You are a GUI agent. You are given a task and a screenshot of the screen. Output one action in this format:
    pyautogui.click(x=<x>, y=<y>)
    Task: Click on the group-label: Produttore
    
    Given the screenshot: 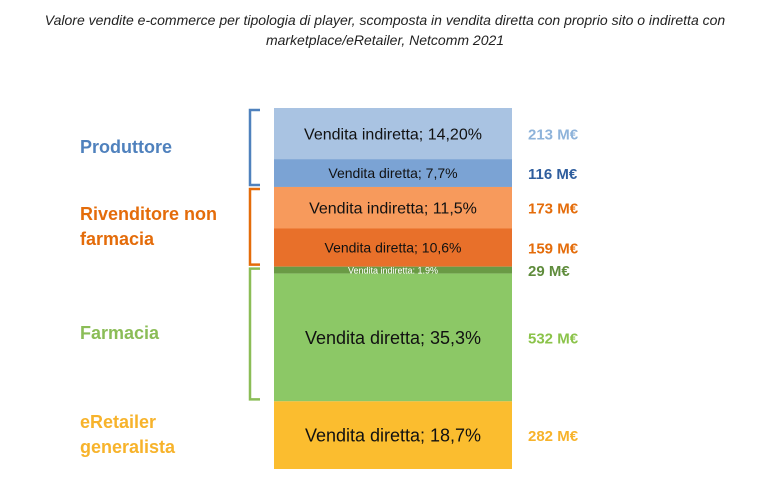 What is the action you would take?
    pyautogui.click(x=126, y=146)
    